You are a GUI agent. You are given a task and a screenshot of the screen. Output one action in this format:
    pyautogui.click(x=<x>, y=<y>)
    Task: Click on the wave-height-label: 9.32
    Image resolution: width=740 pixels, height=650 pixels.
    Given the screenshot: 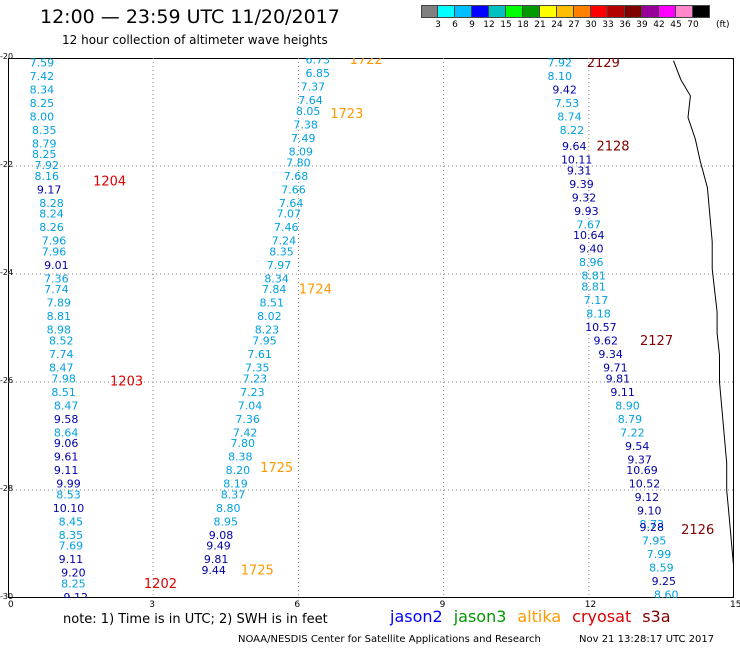 What is the action you would take?
    pyautogui.click(x=584, y=197)
    